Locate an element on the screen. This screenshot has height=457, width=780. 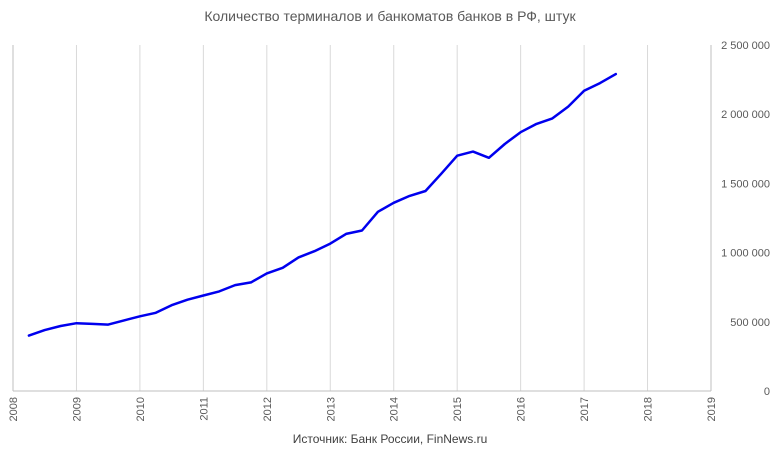
y-tick-label: 2 000 000 is located at coordinates (745, 115).